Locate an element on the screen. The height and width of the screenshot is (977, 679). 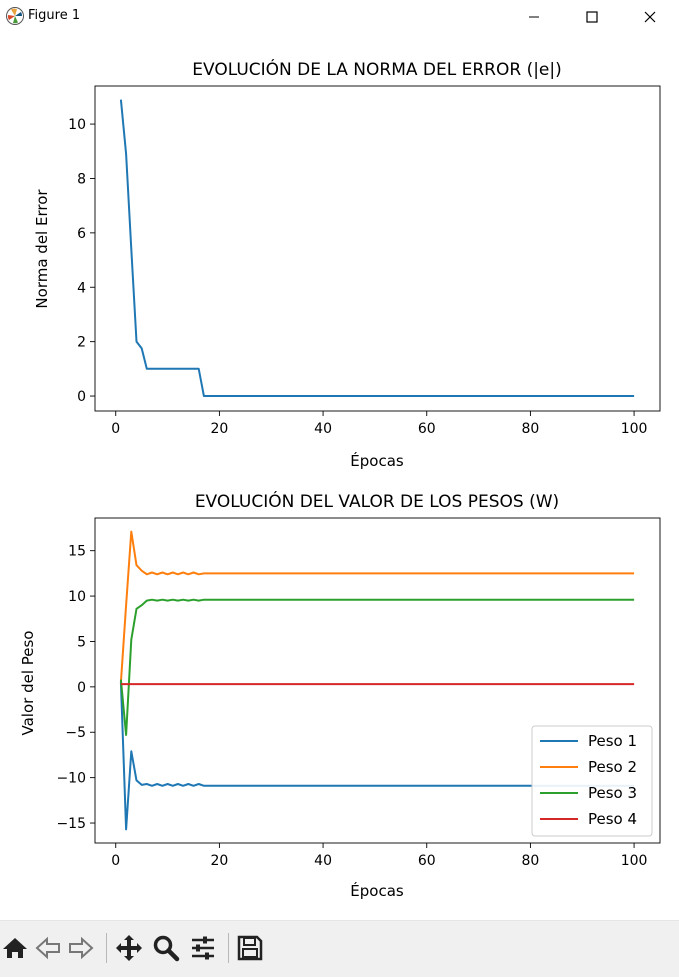
maximize-icon is located at coordinates (592, 17).